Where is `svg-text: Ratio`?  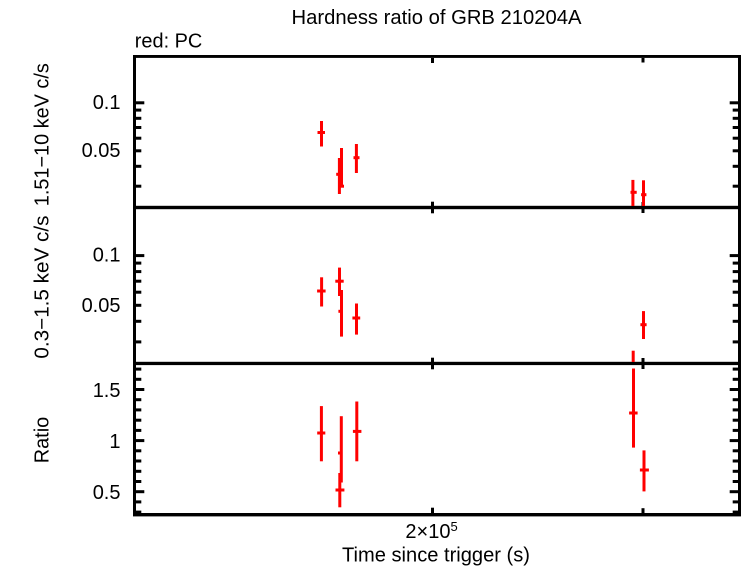 svg-text: Ratio is located at coordinates (43, 440).